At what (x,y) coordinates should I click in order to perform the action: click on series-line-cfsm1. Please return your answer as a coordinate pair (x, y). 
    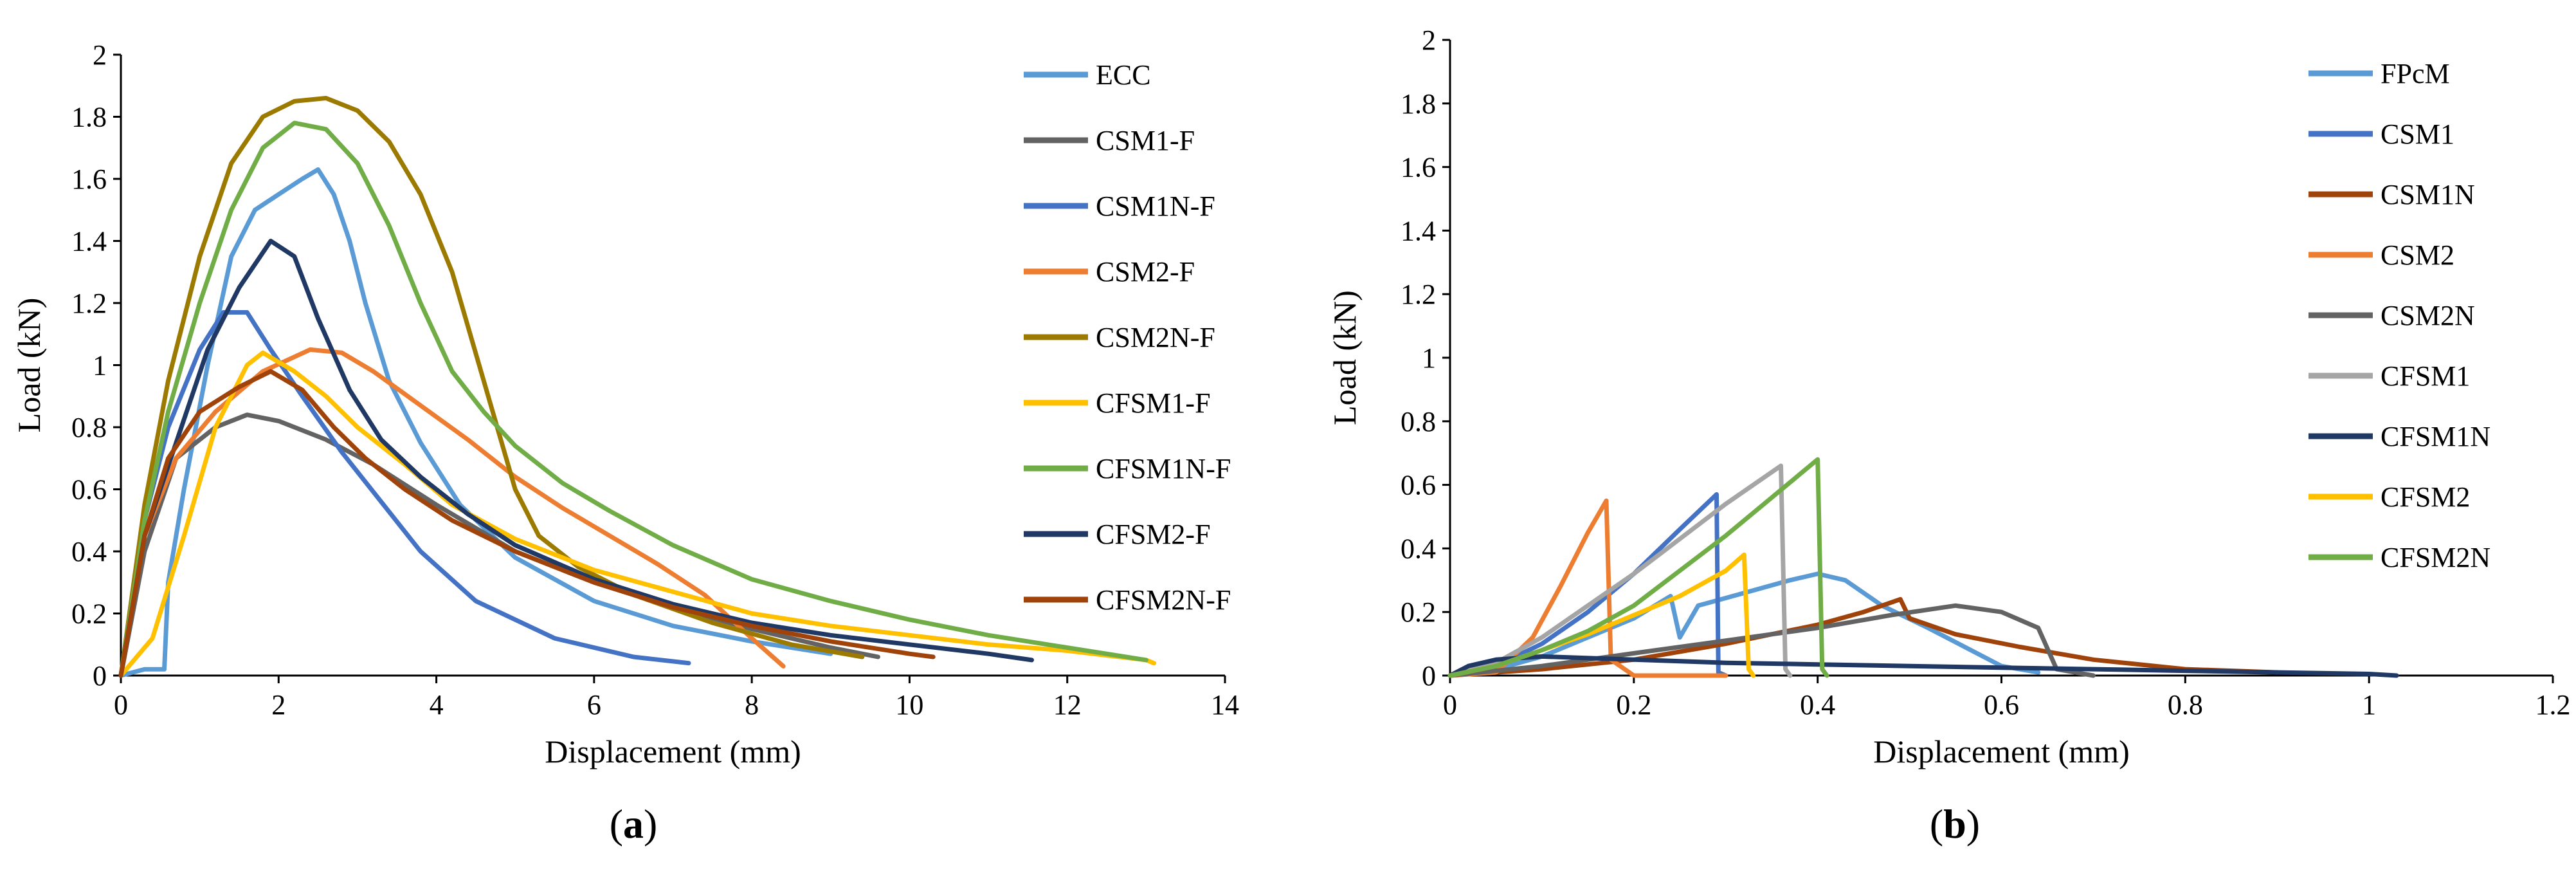
    Looking at the image, I should click on (1620, 571).